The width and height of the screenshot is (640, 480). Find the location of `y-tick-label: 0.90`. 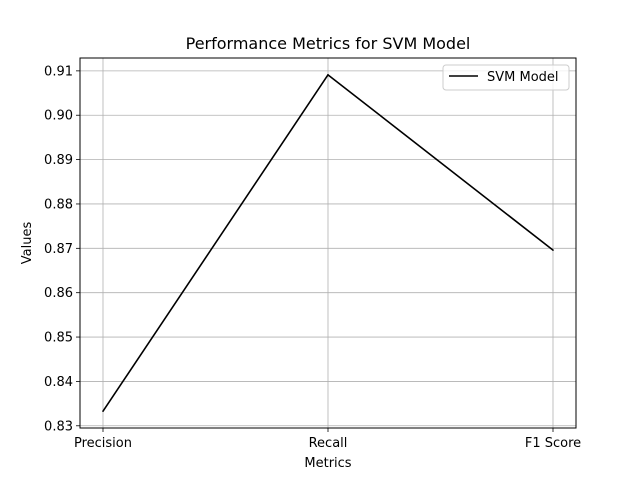

y-tick-label: 0.90 is located at coordinates (58, 116).